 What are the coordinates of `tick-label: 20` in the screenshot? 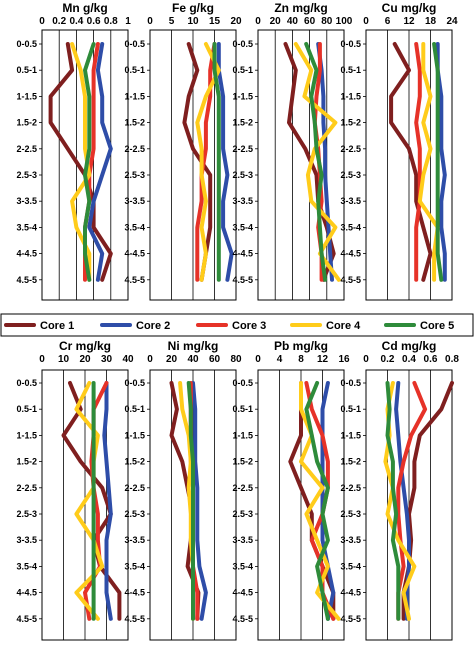 It's located at (276, 21).